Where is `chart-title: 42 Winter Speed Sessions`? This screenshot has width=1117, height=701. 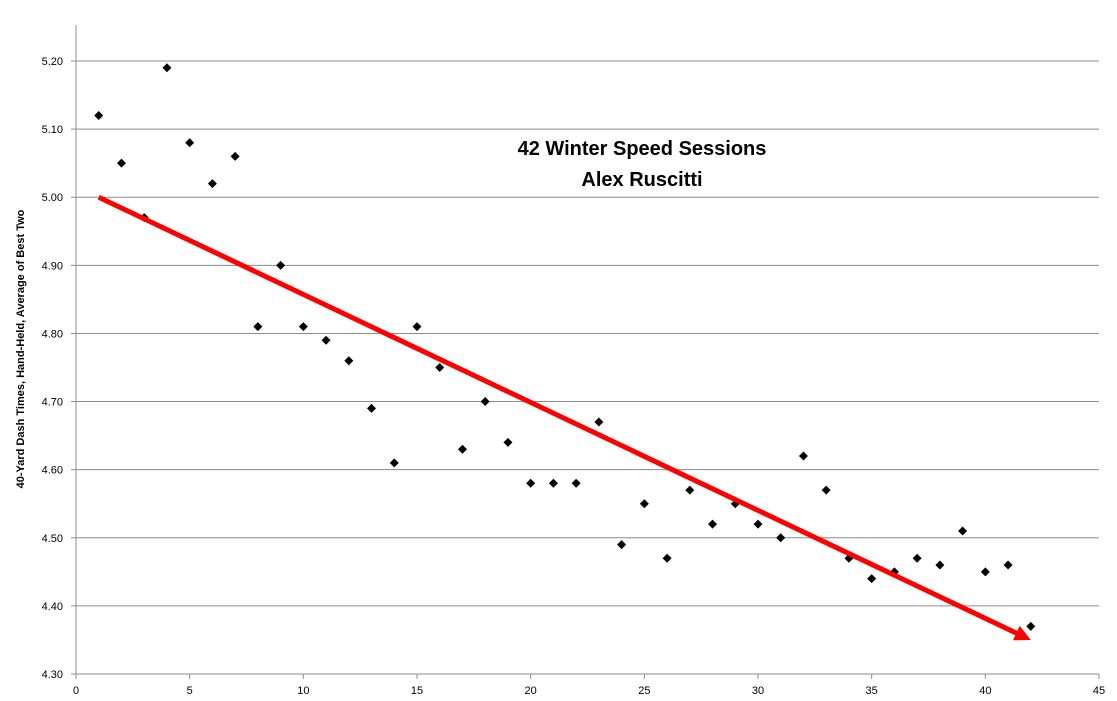
chart-title: 42 Winter Speed Sessions is located at coordinates (642, 149).